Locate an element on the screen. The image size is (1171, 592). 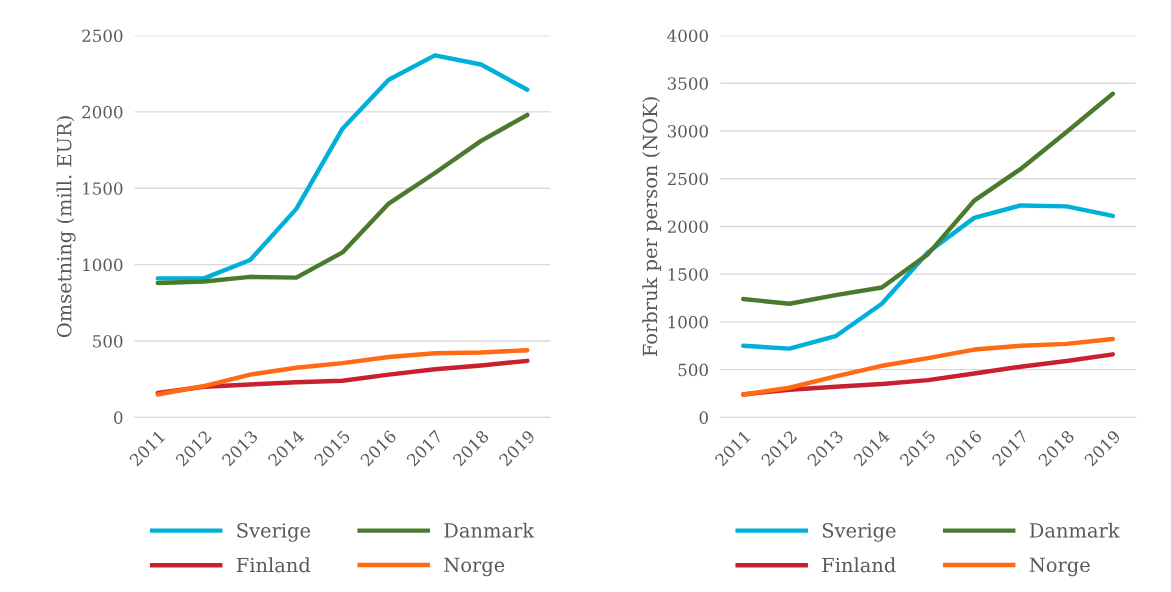
y-tick-label: 3000 is located at coordinates (687, 131).